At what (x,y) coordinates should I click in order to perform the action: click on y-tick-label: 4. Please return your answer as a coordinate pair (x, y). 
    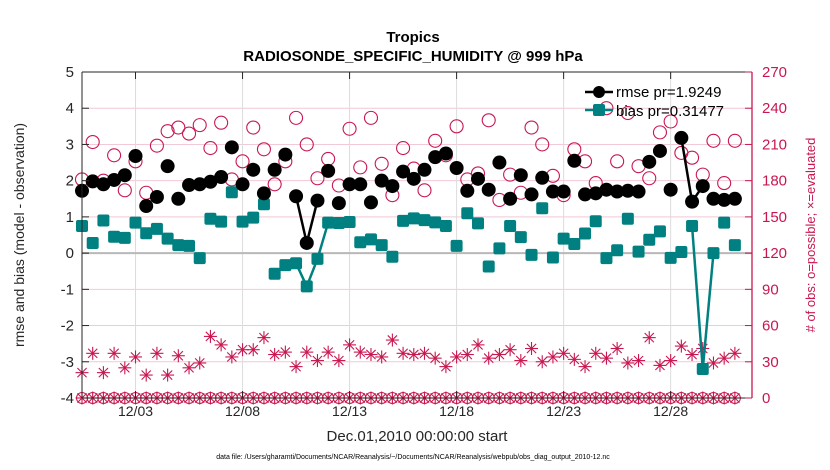
    Looking at the image, I should click on (70, 108).